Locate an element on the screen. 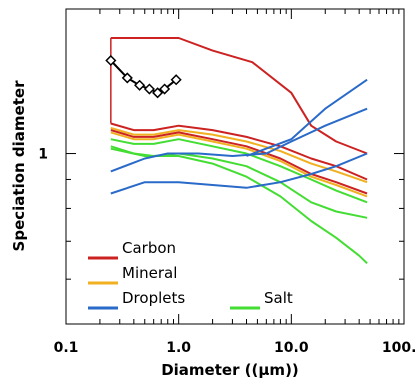 This screenshot has width=415, height=387. legend-label-carbon: Carbon is located at coordinates (149, 248).